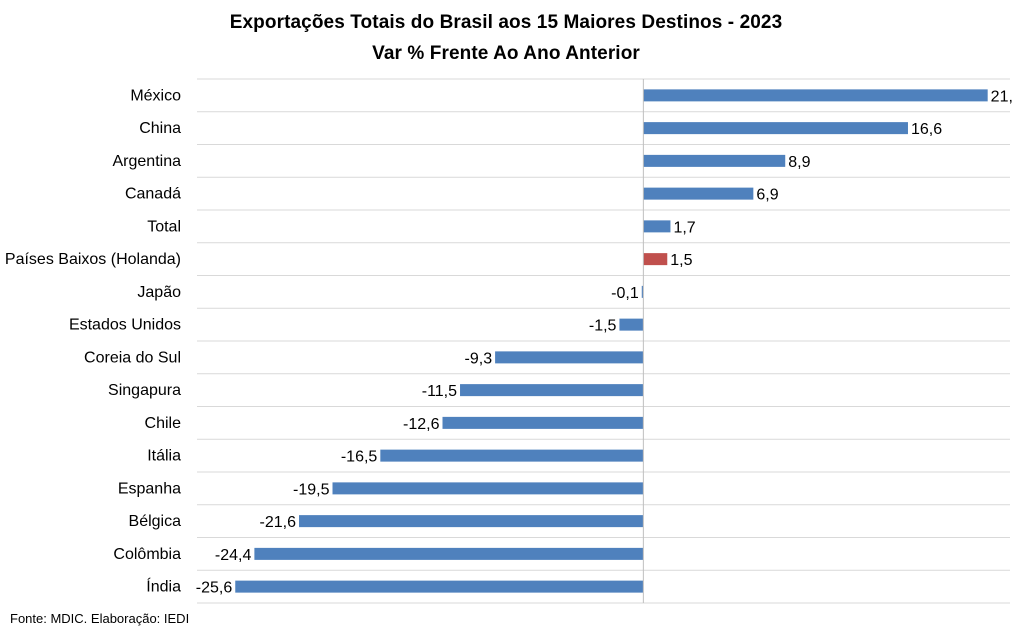  Describe the element at coordinates (311, 489) in the screenshot. I see `data-label: -19,5` at that location.